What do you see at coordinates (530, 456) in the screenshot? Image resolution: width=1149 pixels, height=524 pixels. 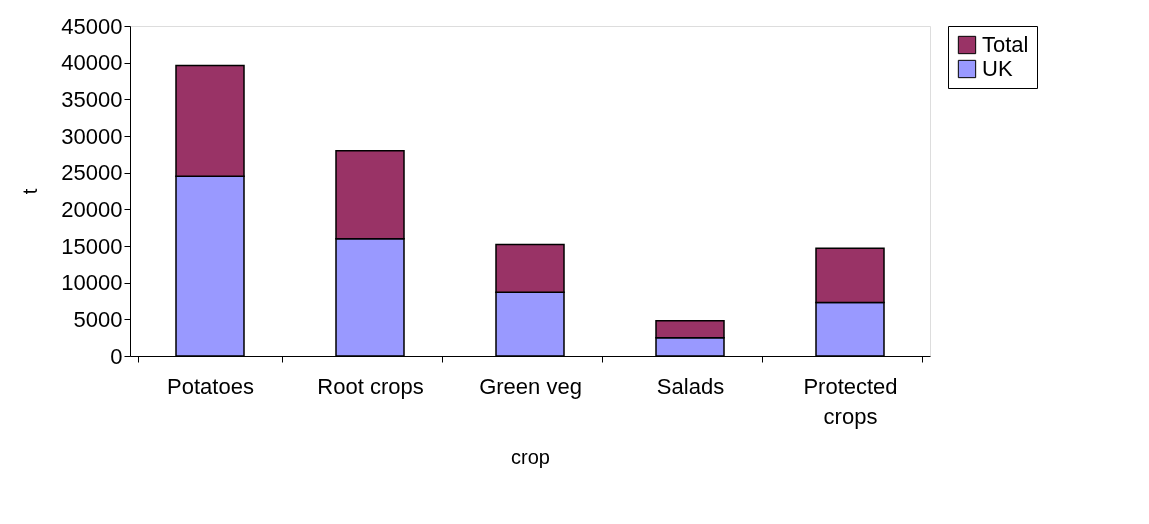 I see `x-axis-title: crop` at bounding box center [530, 456].